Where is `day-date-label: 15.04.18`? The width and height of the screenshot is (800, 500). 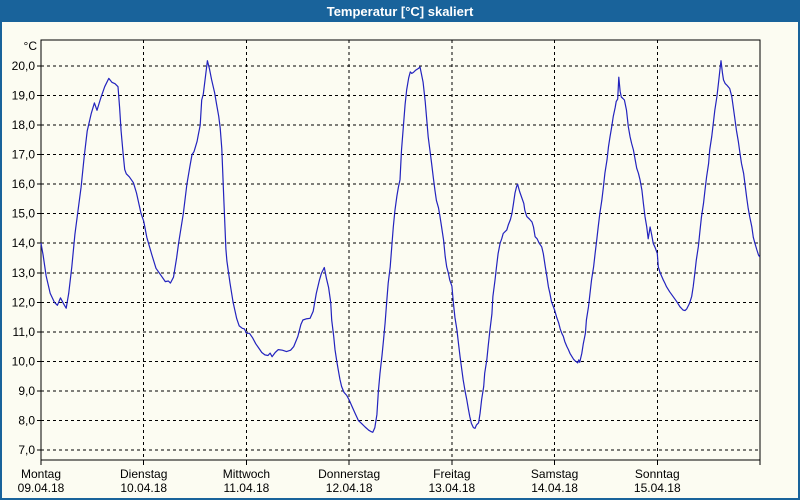
day-date-label: 15.04.18 is located at coordinates (657, 488).